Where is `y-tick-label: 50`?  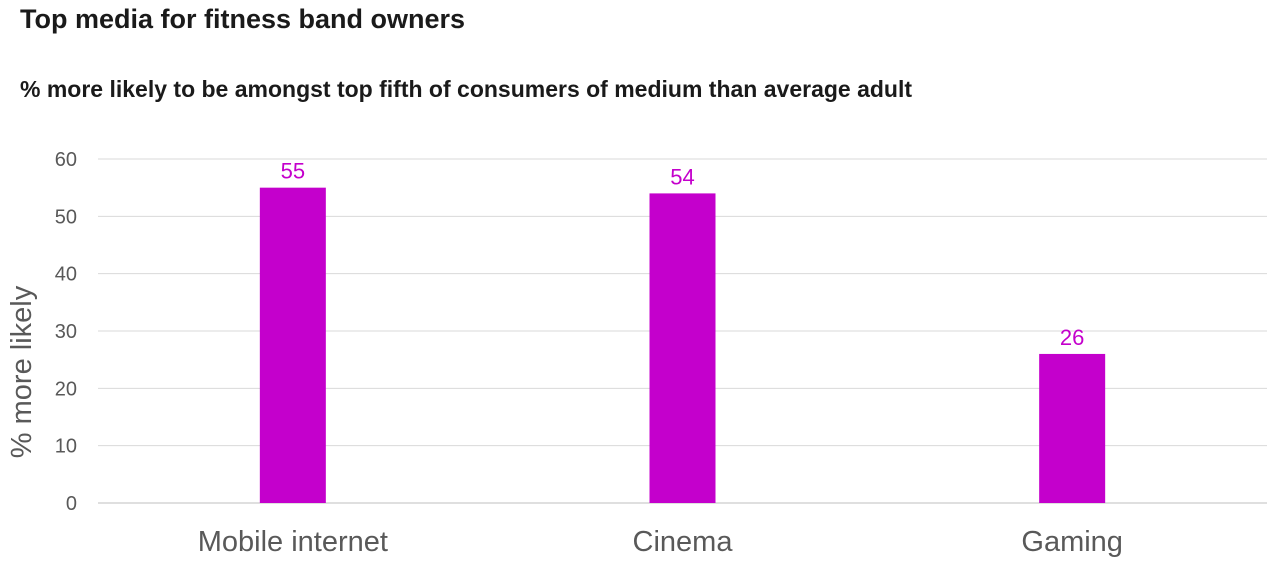 y-tick-label: 50 is located at coordinates (66, 217).